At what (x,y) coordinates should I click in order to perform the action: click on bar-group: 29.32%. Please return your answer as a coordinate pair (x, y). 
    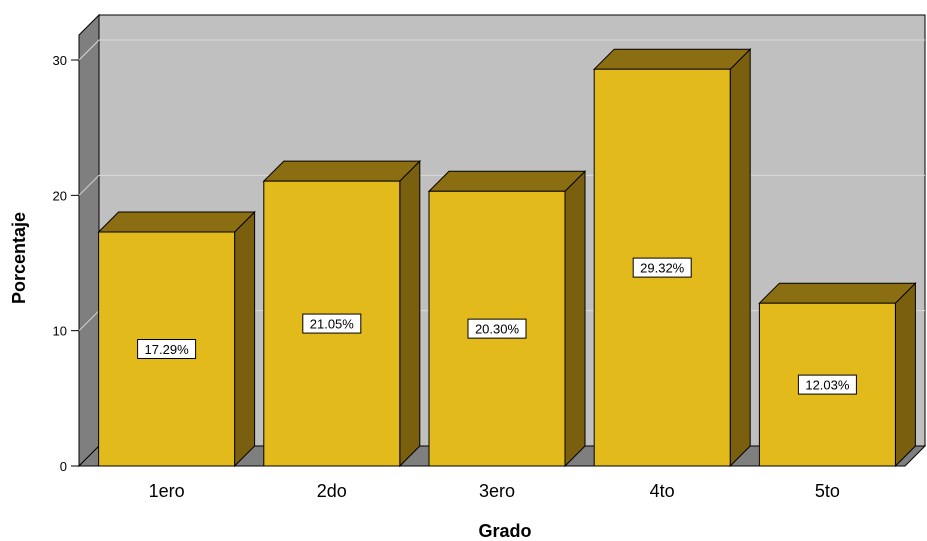
    Looking at the image, I should click on (672, 257).